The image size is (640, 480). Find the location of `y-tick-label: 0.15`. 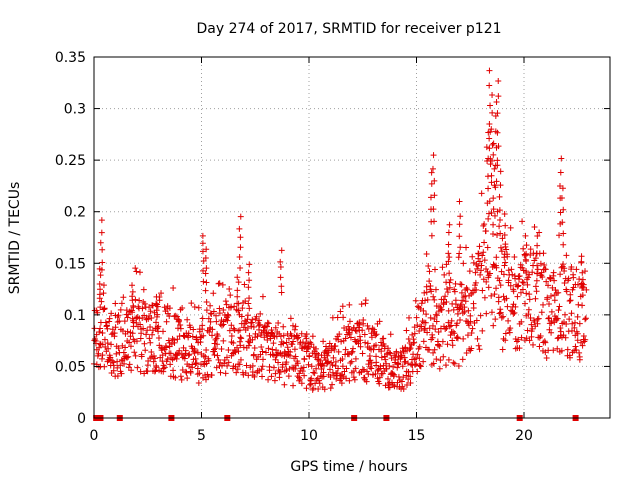

y-tick-label: 0.15 is located at coordinates (70, 264).